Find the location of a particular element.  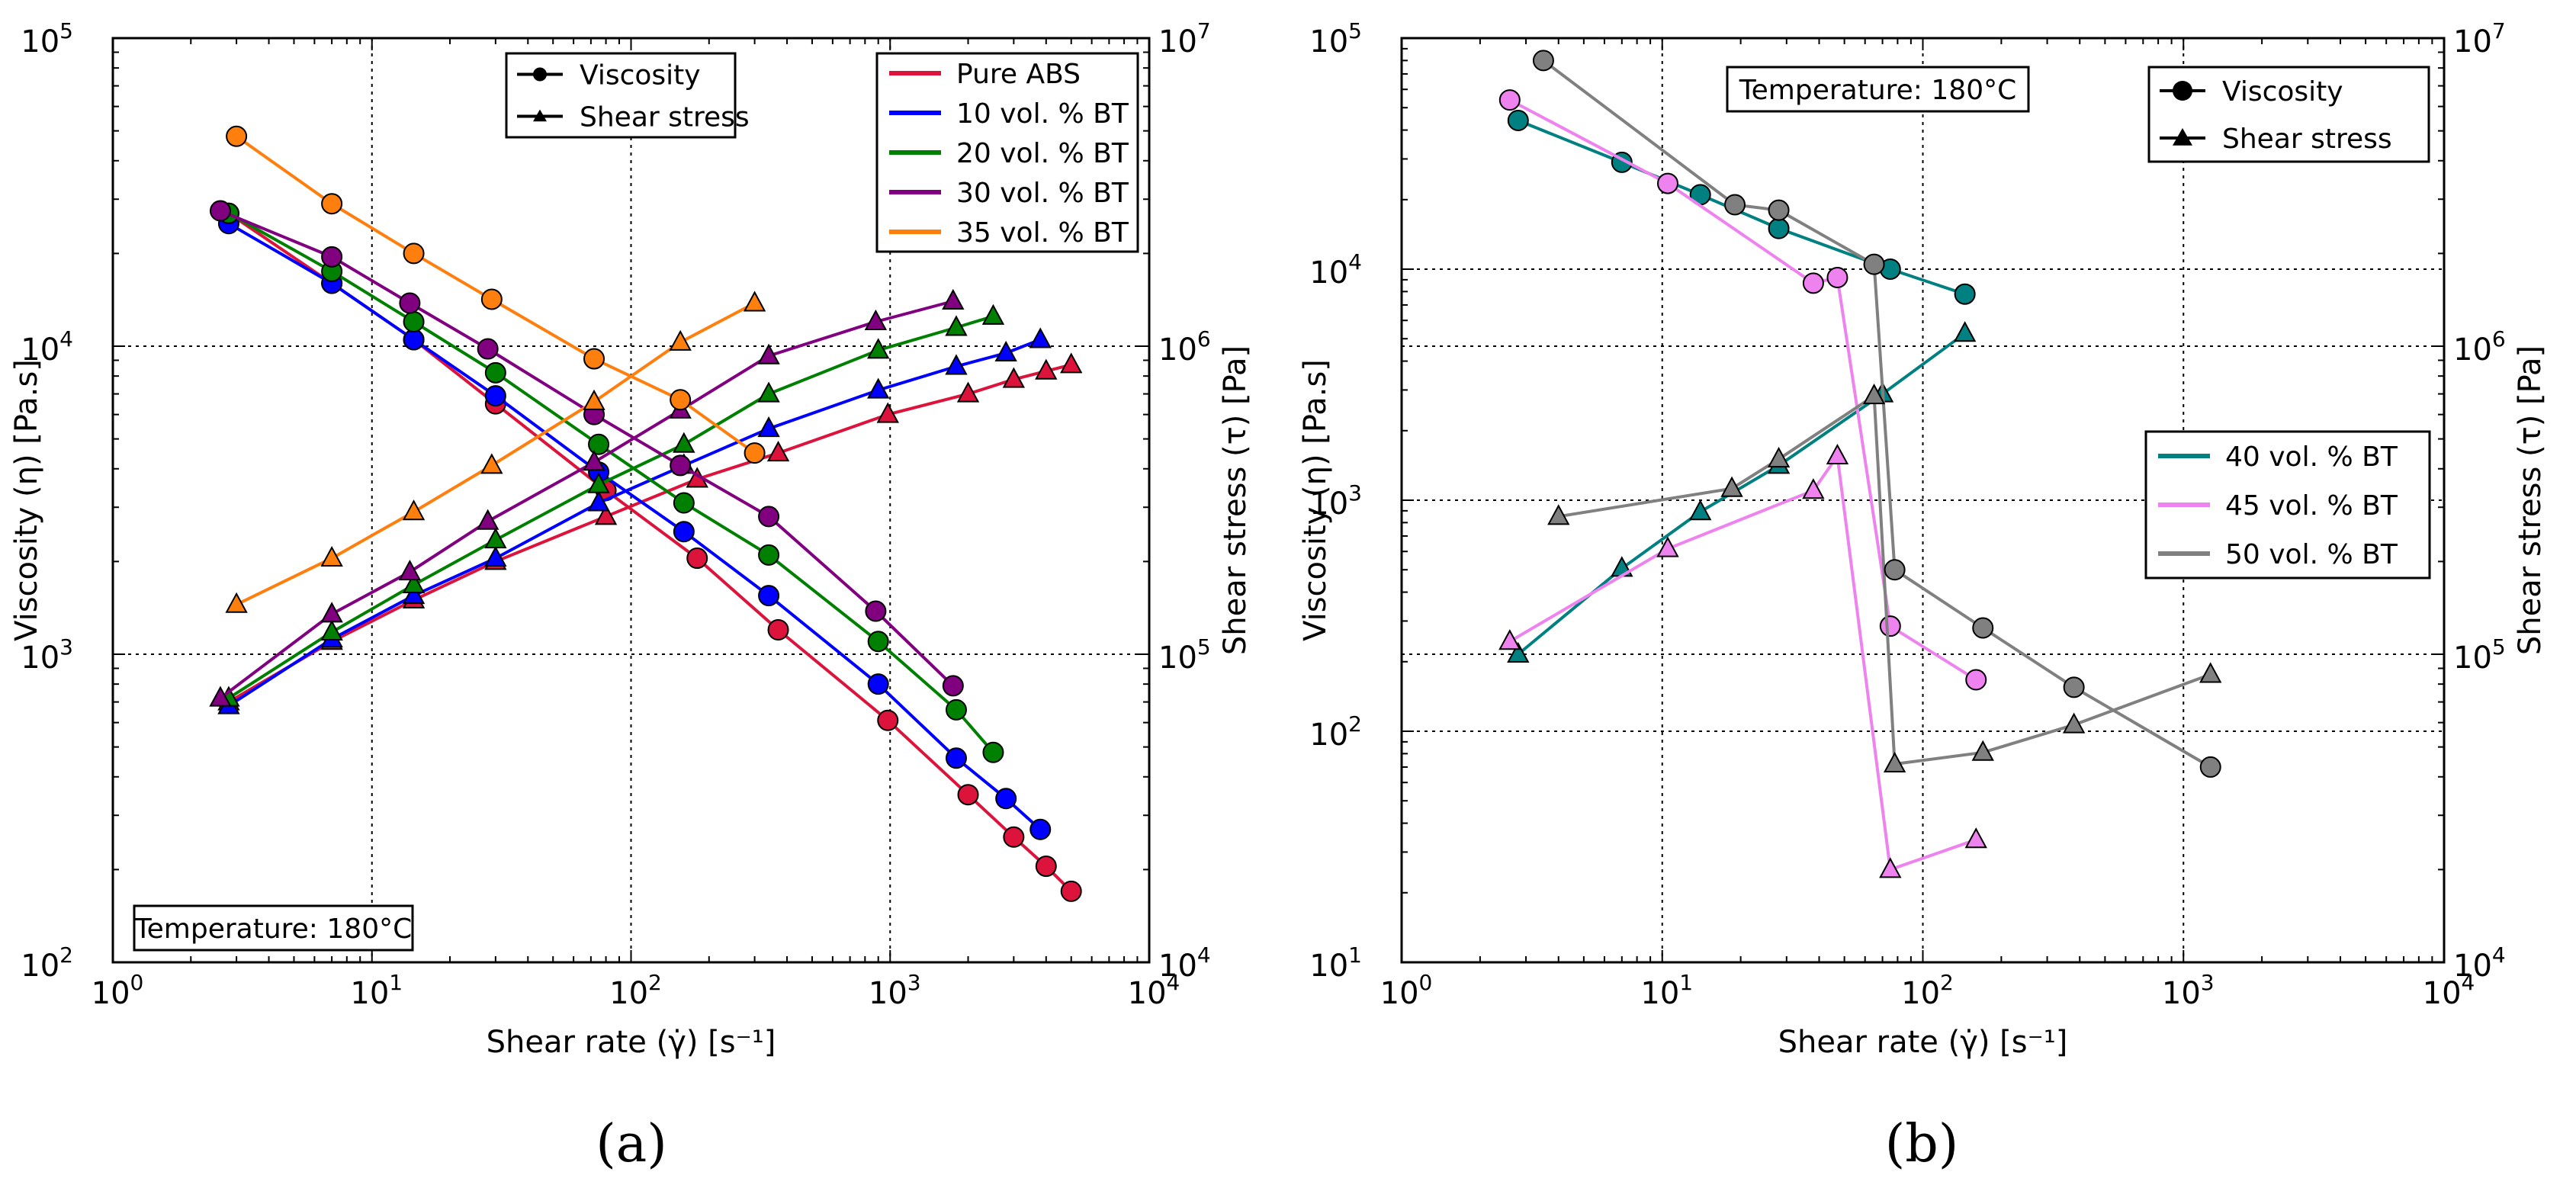

x-axis-label: Shear rate (γ̇) [s⁻¹] is located at coordinates (1923, 1042).